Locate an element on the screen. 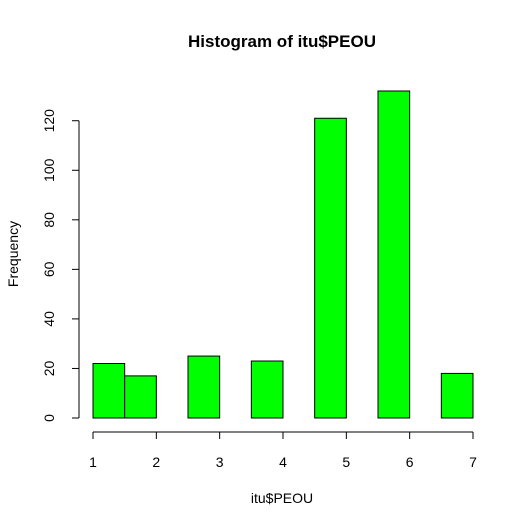 The image size is (529, 529). x-axis-label: itu$PEOU is located at coordinates (282, 498).